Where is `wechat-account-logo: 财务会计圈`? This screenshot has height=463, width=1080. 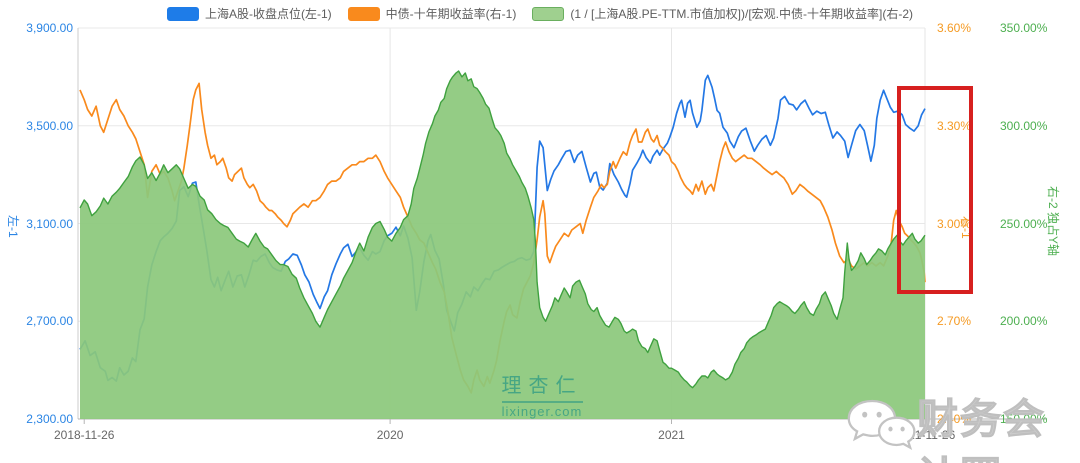
wechat-account-logo: 财务会计圈 is located at coordinates (962, 426).